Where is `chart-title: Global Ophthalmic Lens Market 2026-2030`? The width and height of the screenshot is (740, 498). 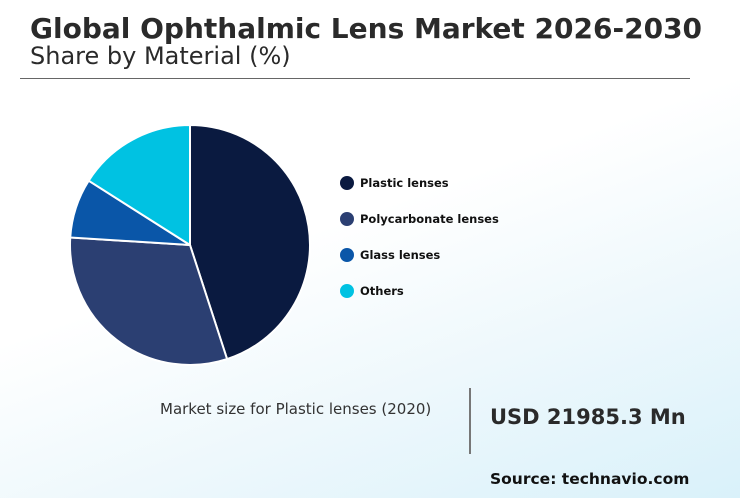
chart-title: Global Ophthalmic Lens Market 2026-2030 is located at coordinates (366, 28).